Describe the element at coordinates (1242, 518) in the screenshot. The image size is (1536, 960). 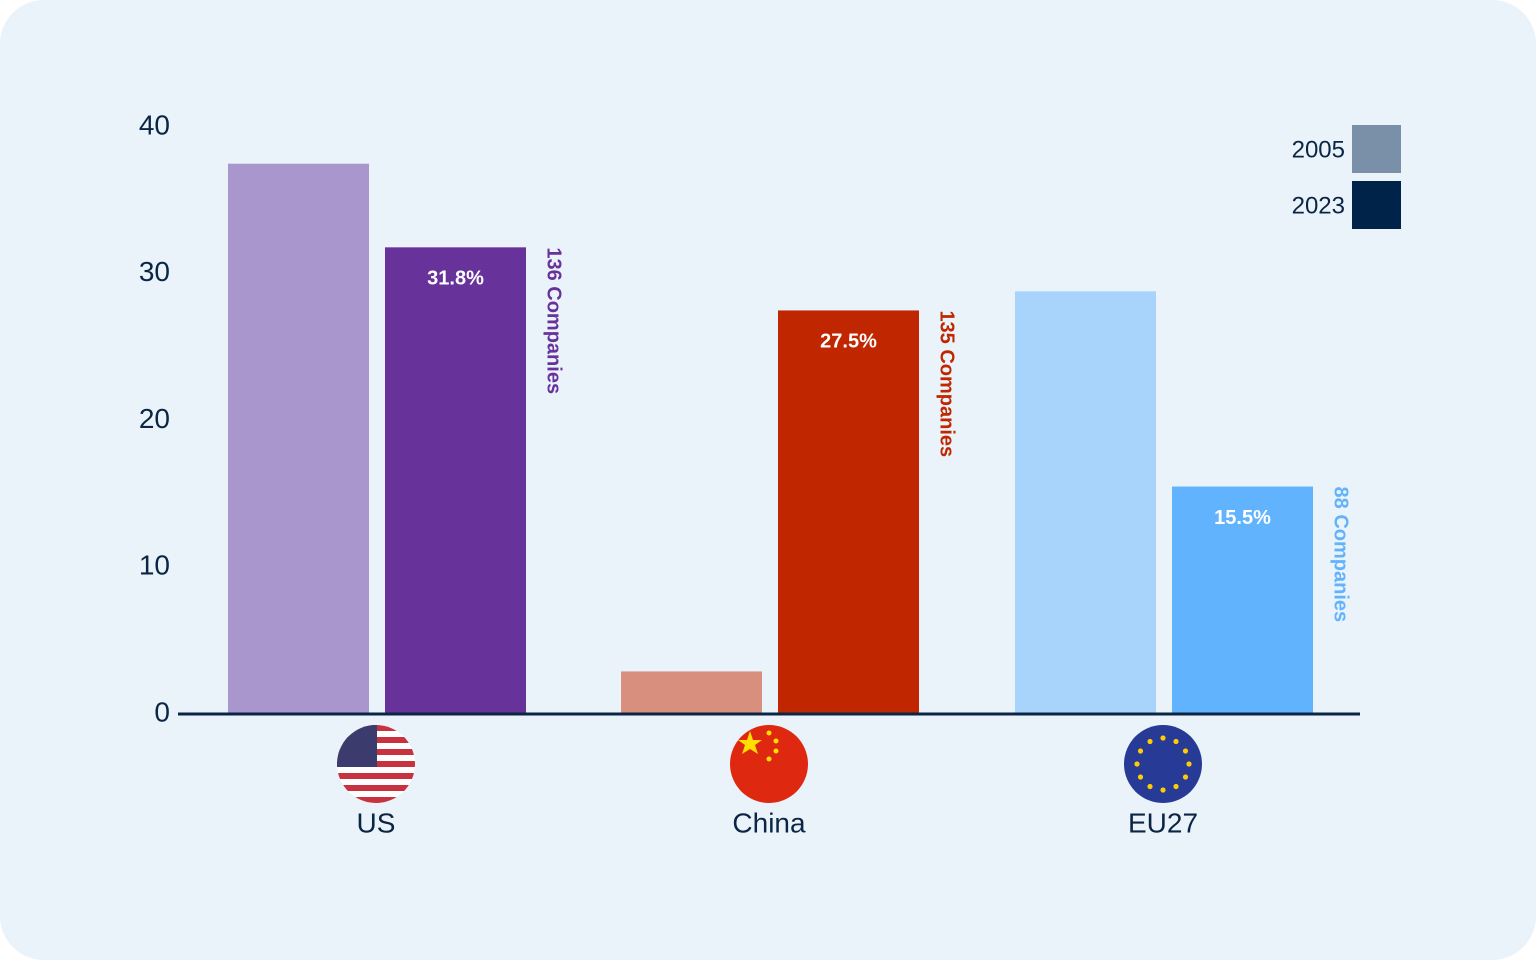
I see `value-label: 15.5%` at that location.